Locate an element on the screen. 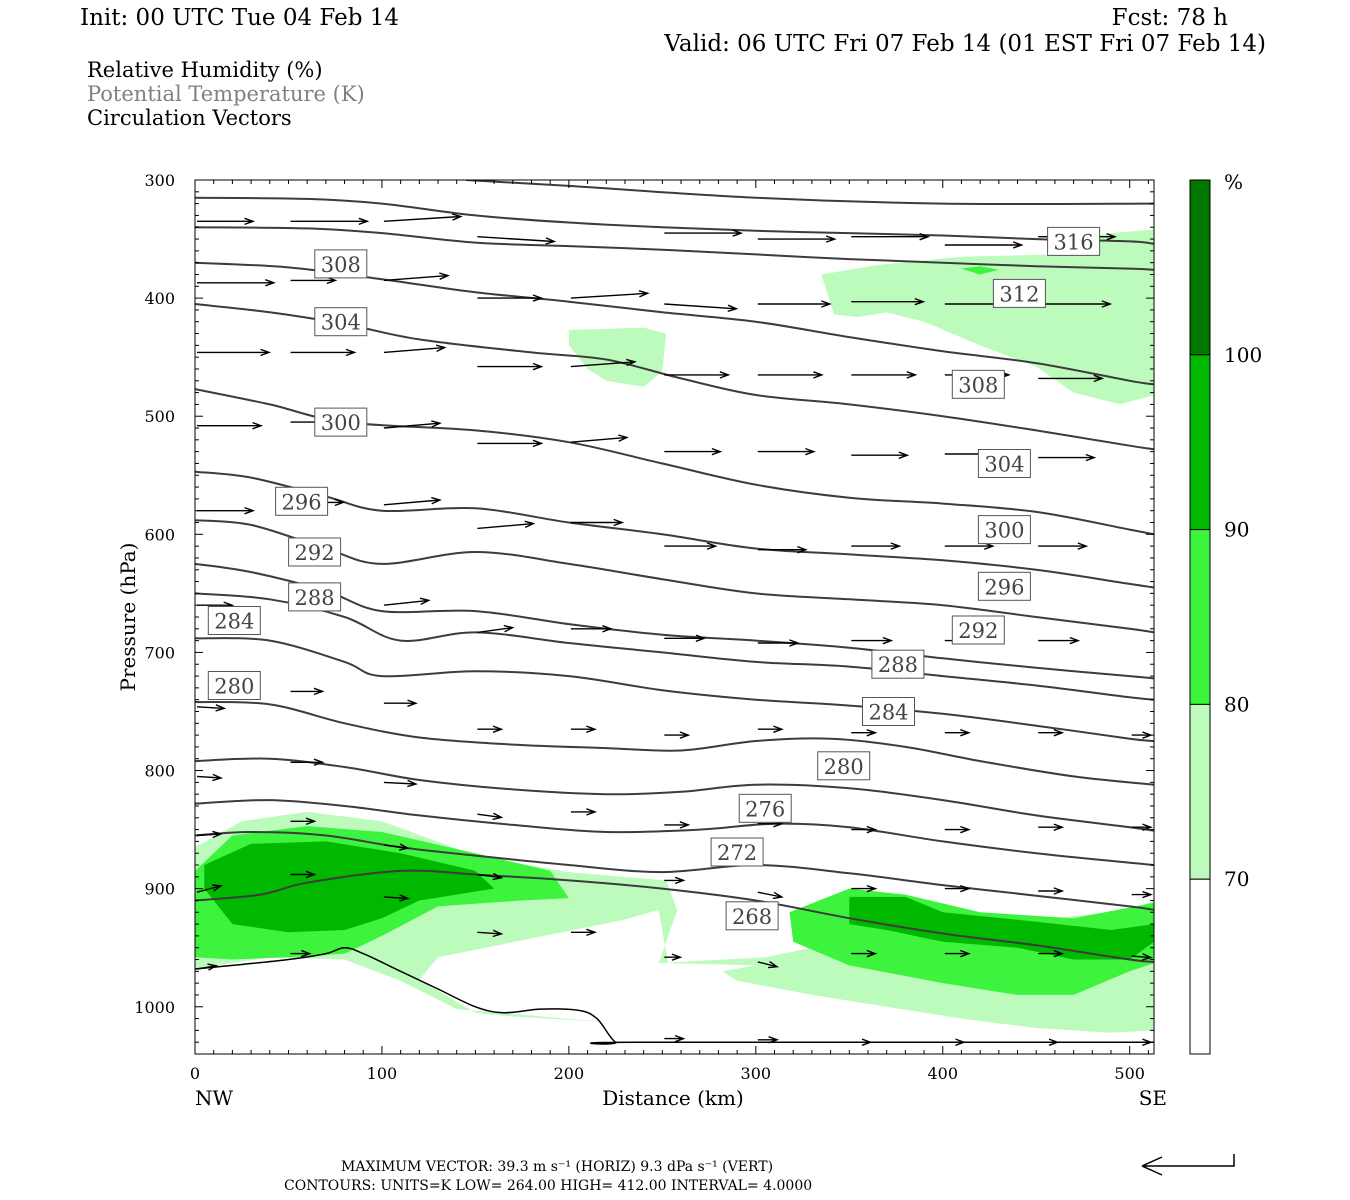 The height and width of the screenshot is (1200, 1350). contour-label-296: 296 is located at coordinates (302, 501).